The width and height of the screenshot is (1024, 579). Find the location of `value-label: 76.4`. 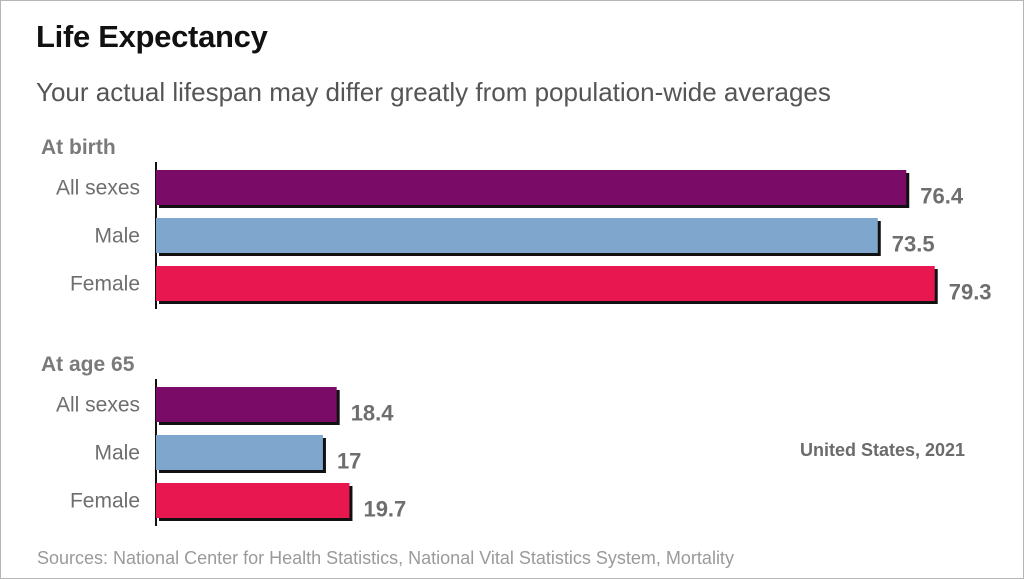

value-label: 76.4 is located at coordinates (942, 196).